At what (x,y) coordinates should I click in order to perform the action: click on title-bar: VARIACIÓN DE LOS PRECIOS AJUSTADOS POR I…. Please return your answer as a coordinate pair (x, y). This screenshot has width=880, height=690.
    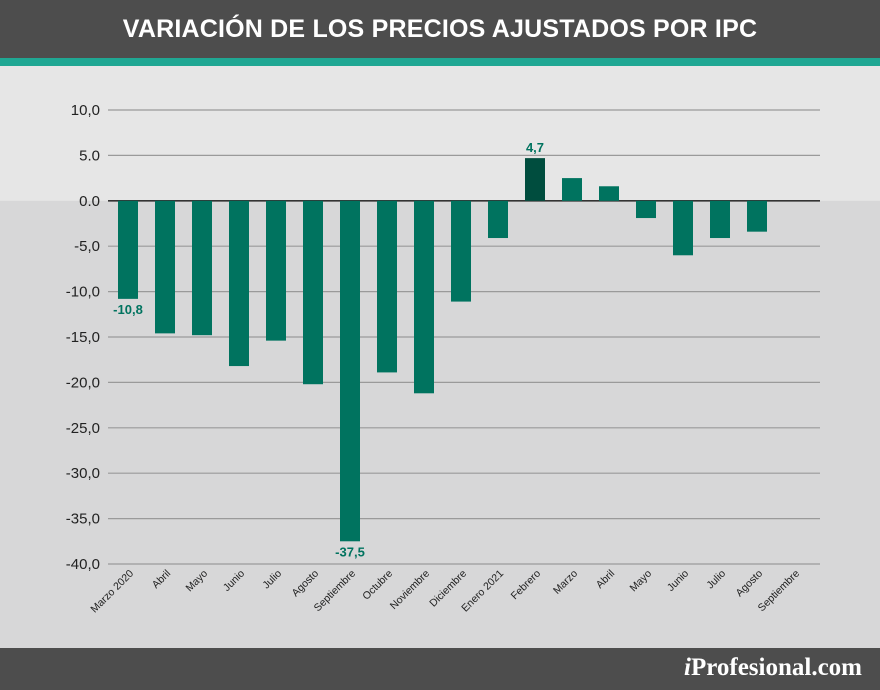
    Looking at the image, I should click on (440, 29).